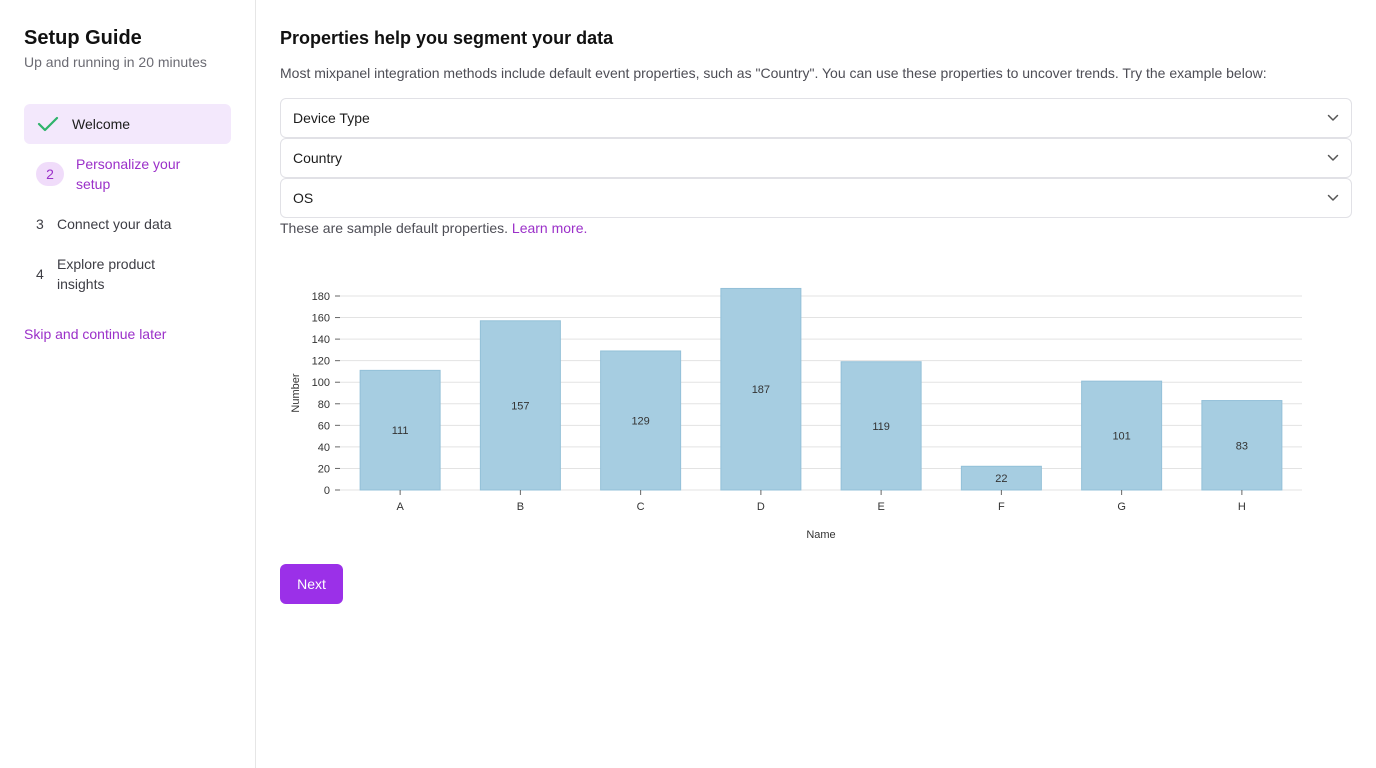 This screenshot has width=1376, height=768. Describe the element at coordinates (40, 224) in the screenshot. I see `step-number: 3` at that location.